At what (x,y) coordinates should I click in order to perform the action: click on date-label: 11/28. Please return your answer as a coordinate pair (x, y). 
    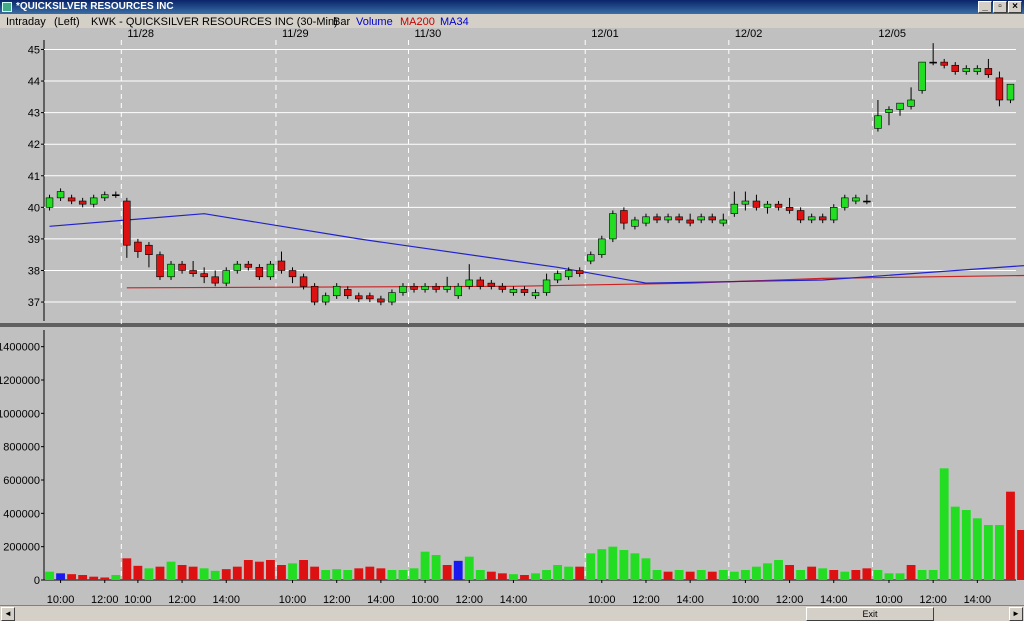
    Looking at the image, I should click on (140, 34).